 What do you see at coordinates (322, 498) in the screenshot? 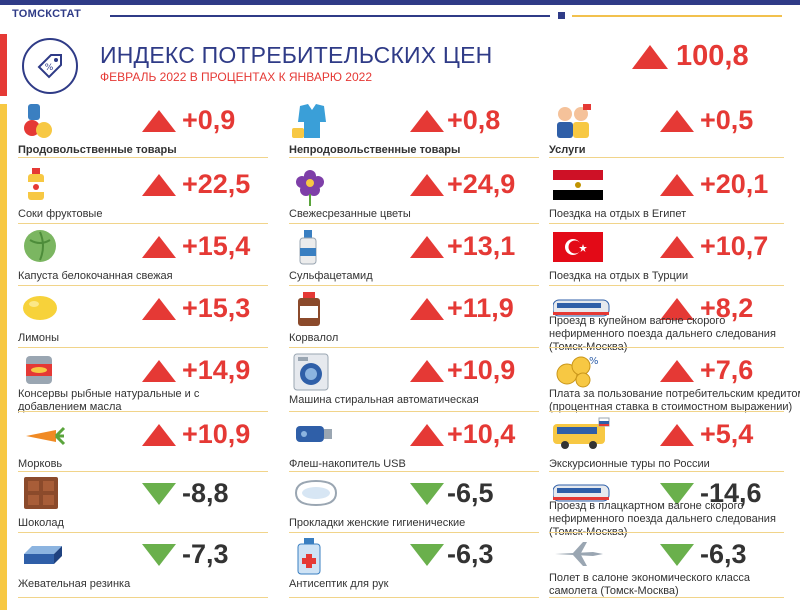
I see `pad-icon` at bounding box center [322, 498].